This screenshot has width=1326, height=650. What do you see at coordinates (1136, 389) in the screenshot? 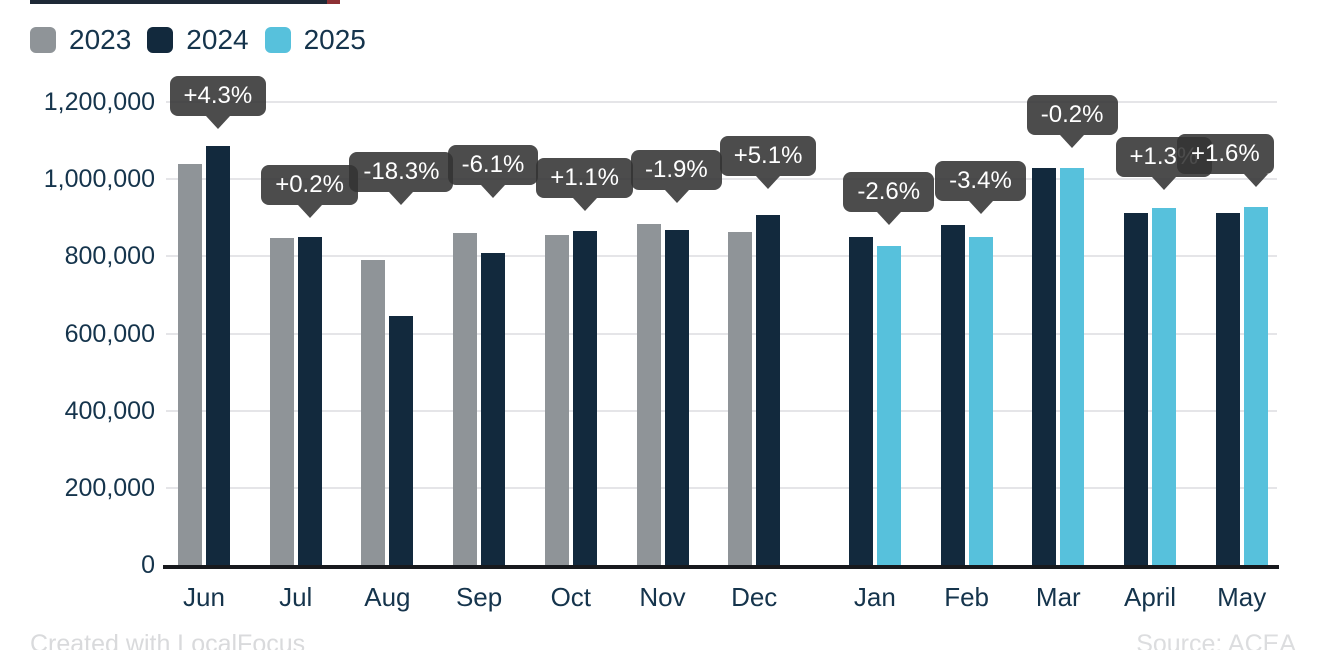
I see `bar-april-2024` at bounding box center [1136, 389].